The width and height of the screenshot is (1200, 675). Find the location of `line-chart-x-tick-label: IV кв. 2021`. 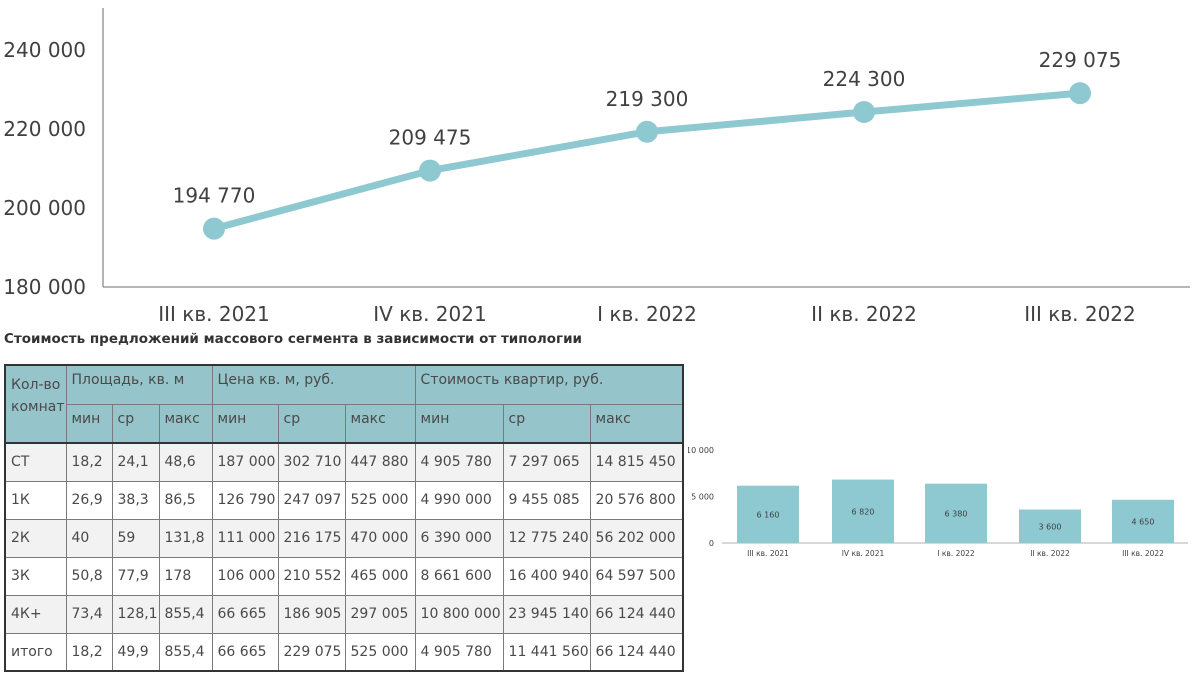

line-chart-x-tick-label: IV кв. 2021 is located at coordinates (429, 314).